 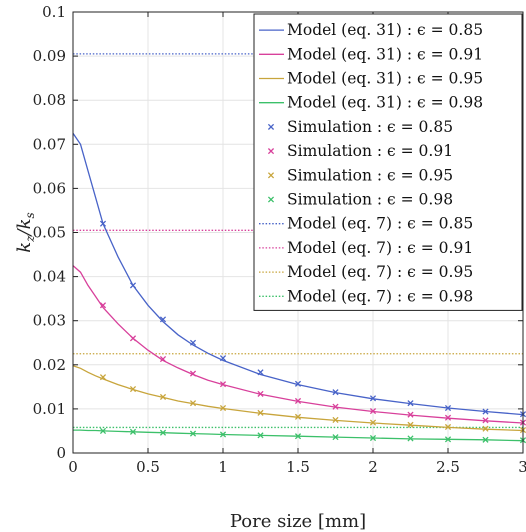 I want to click on legend-label: Model (eq. 7) : ϵ = 0.98, so click(x=380, y=296).